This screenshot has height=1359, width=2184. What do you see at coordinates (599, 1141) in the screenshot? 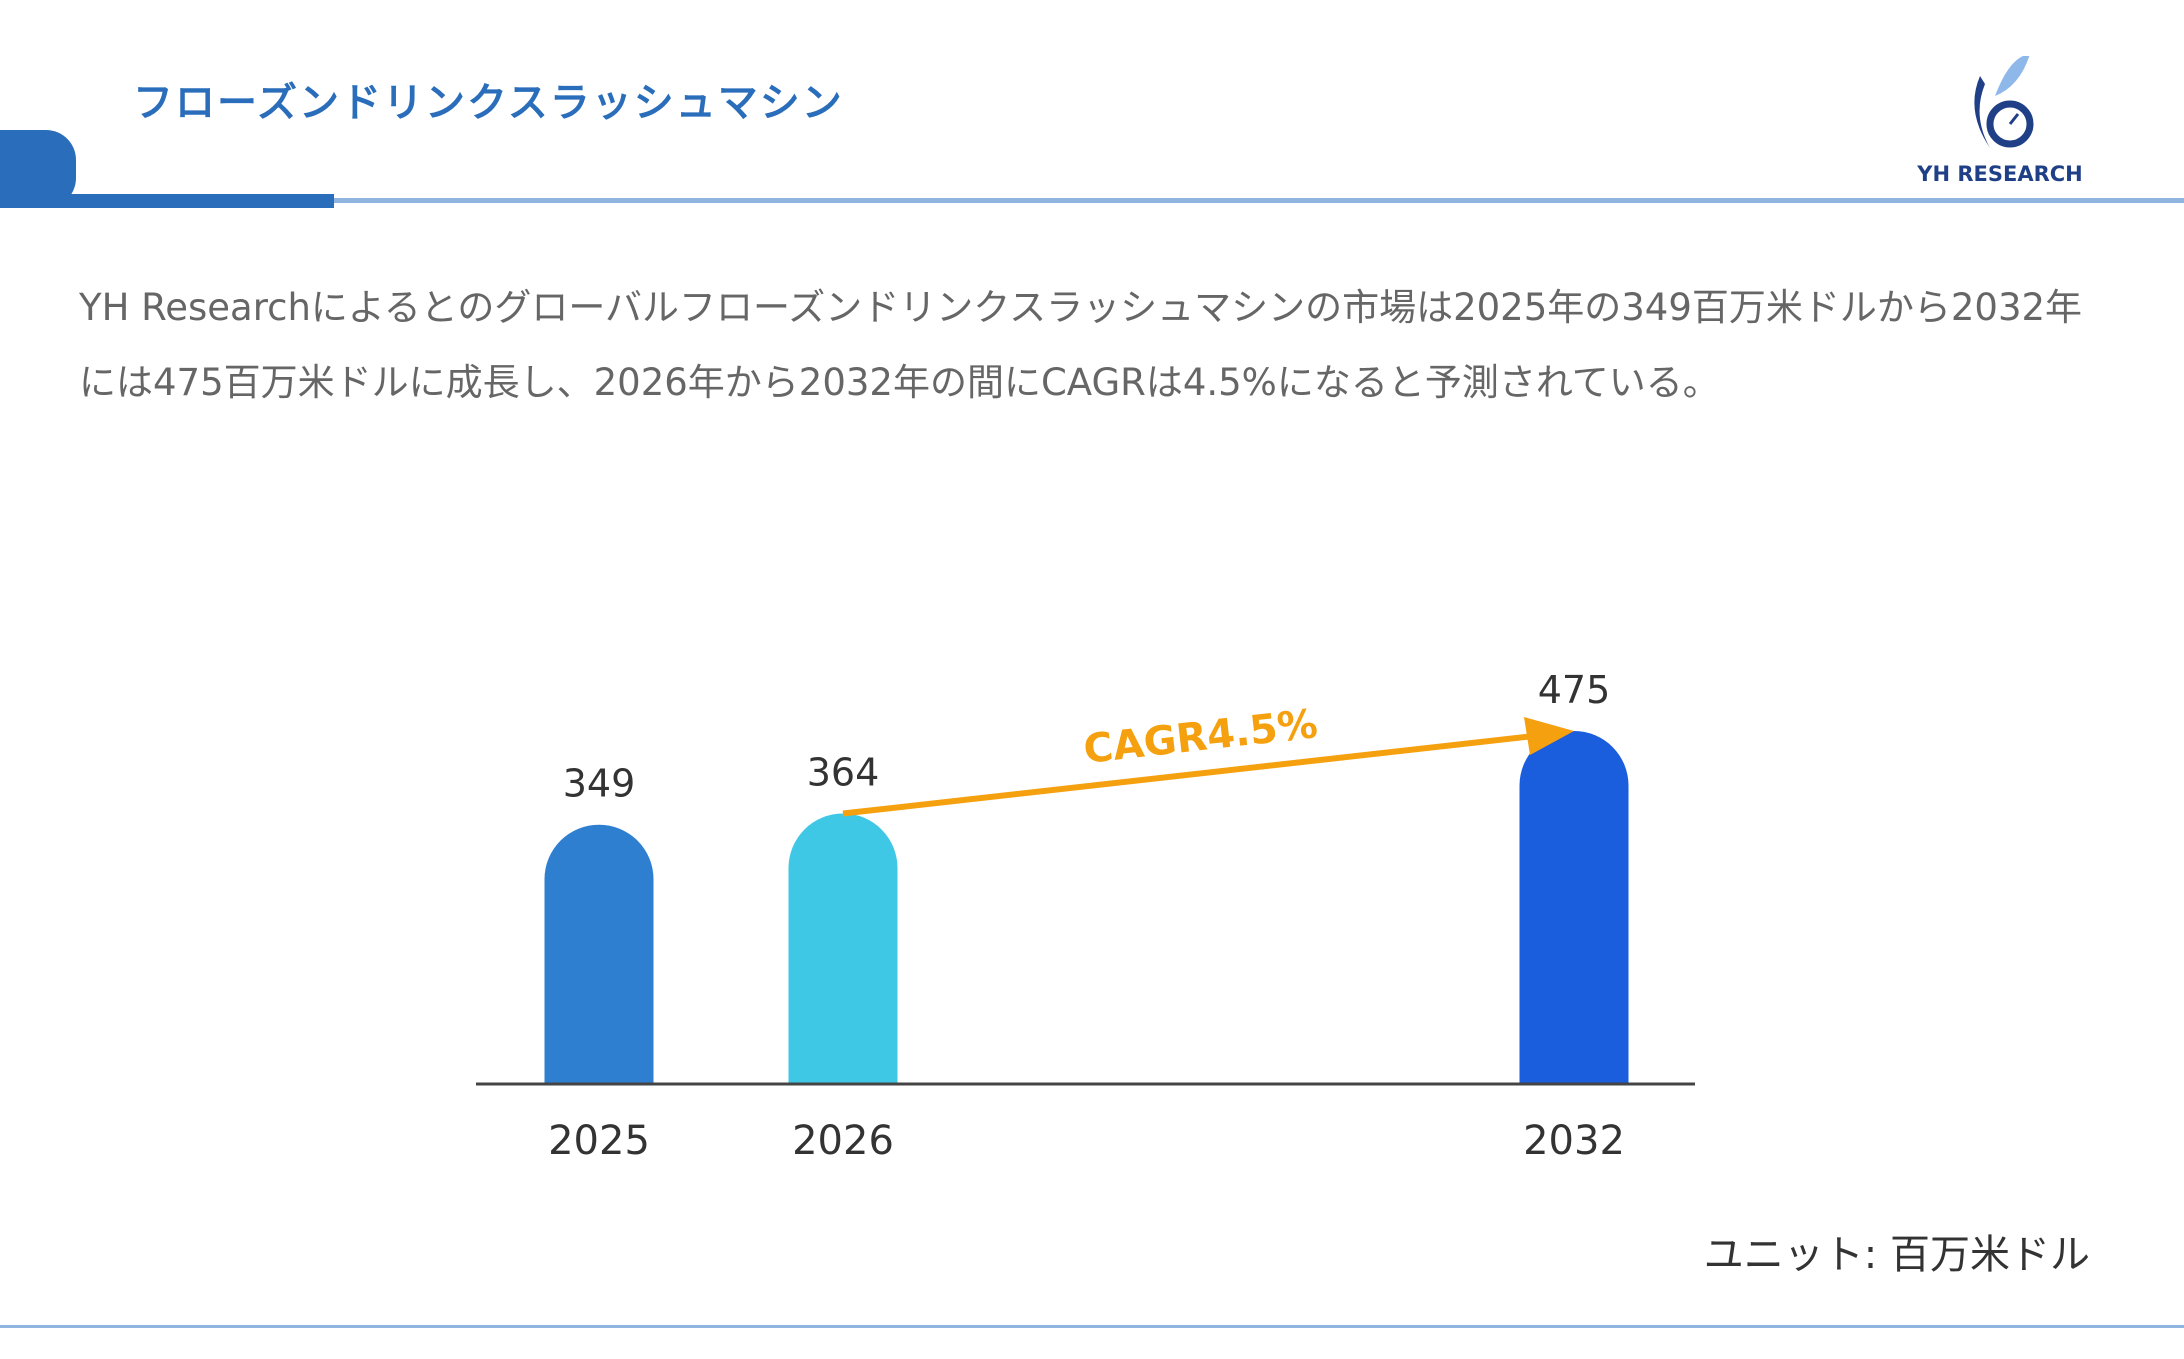
I see `category-label: 2025` at bounding box center [599, 1141].